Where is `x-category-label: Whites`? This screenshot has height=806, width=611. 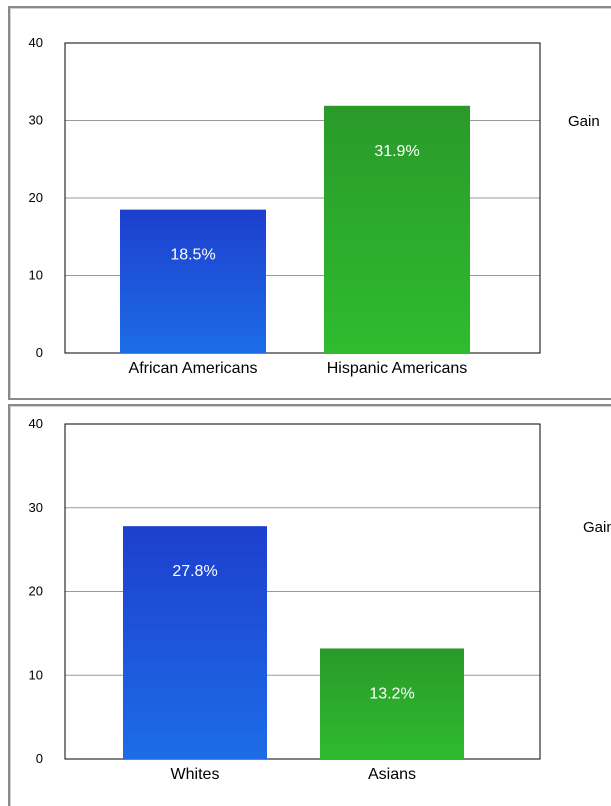 x-category-label: Whites is located at coordinates (195, 774).